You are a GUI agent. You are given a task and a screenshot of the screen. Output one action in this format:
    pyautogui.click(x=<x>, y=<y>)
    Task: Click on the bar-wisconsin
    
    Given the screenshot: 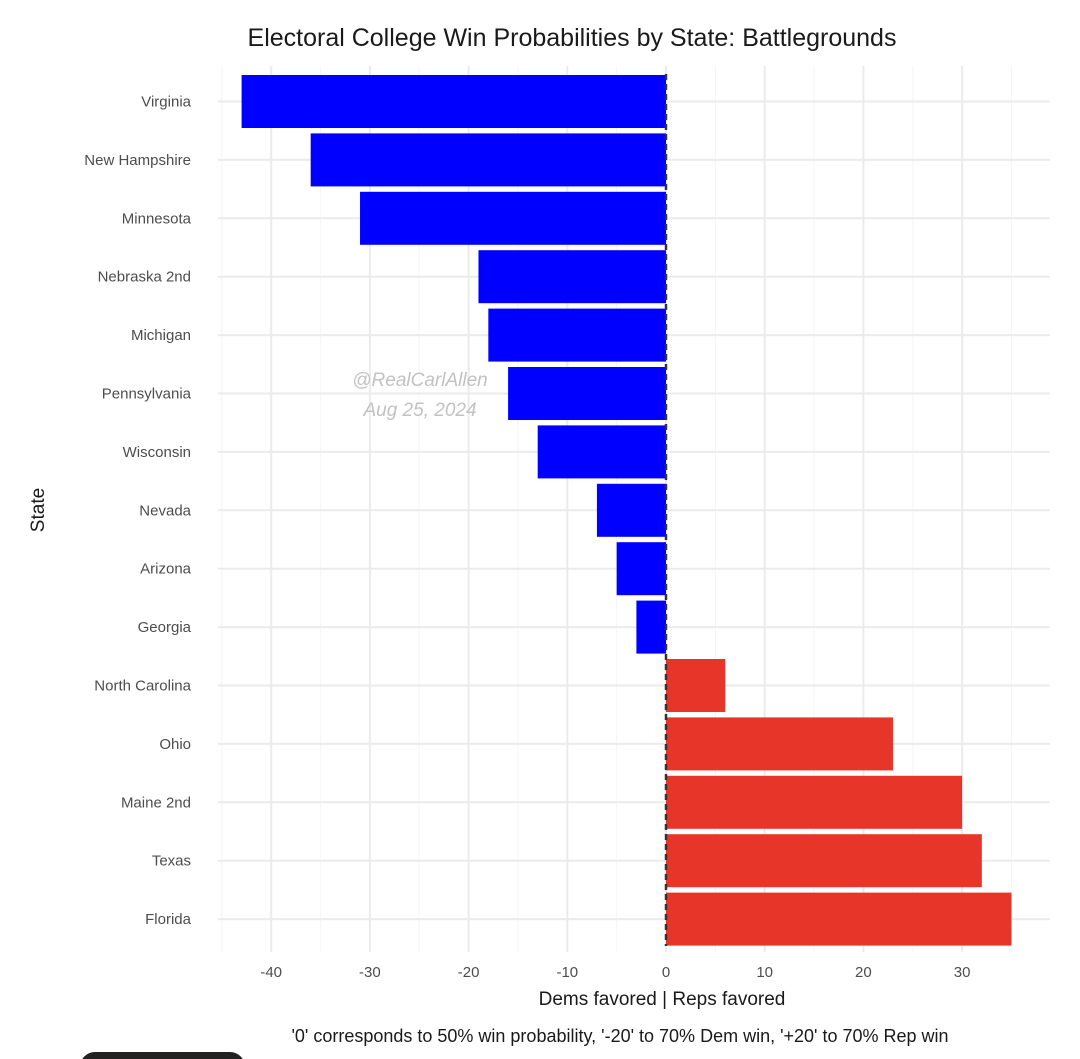 What is the action you would take?
    pyautogui.click(x=601, y=452)
    